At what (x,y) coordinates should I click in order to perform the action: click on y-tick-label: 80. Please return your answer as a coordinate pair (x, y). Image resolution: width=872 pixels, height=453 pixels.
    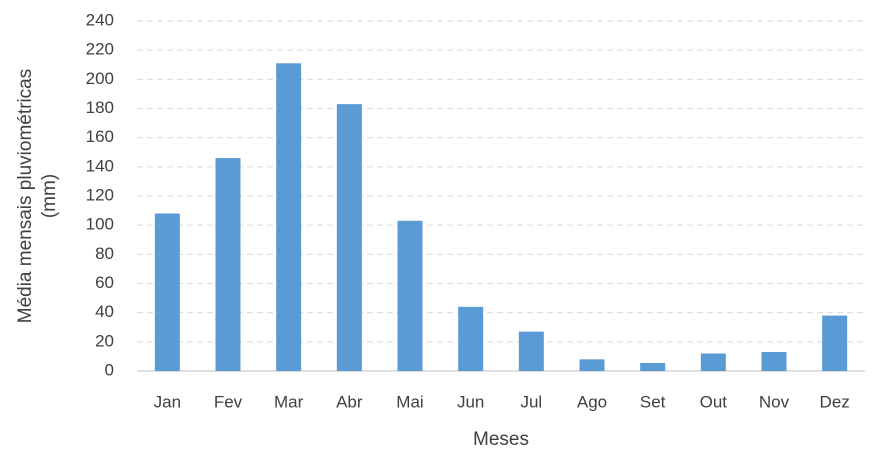
    Looking at the image, I should click on (104, 253).